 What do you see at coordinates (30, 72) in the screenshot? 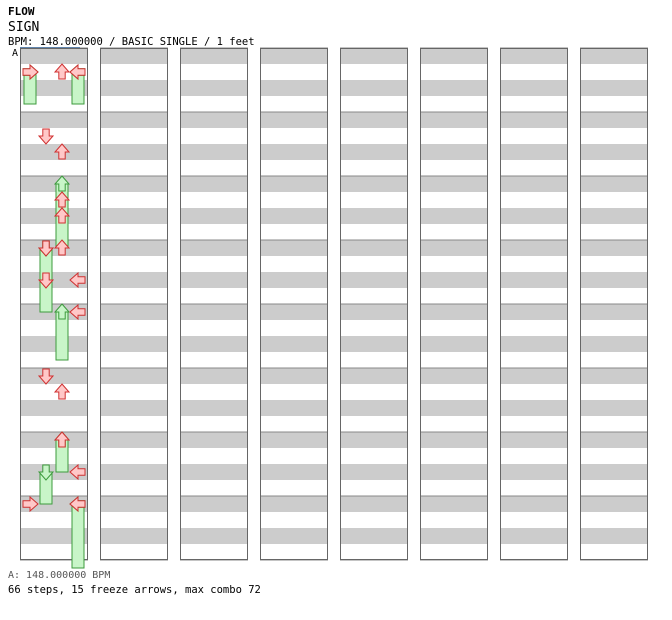
I see `step-arrow-left-icon` at bounding box center [30, 72].